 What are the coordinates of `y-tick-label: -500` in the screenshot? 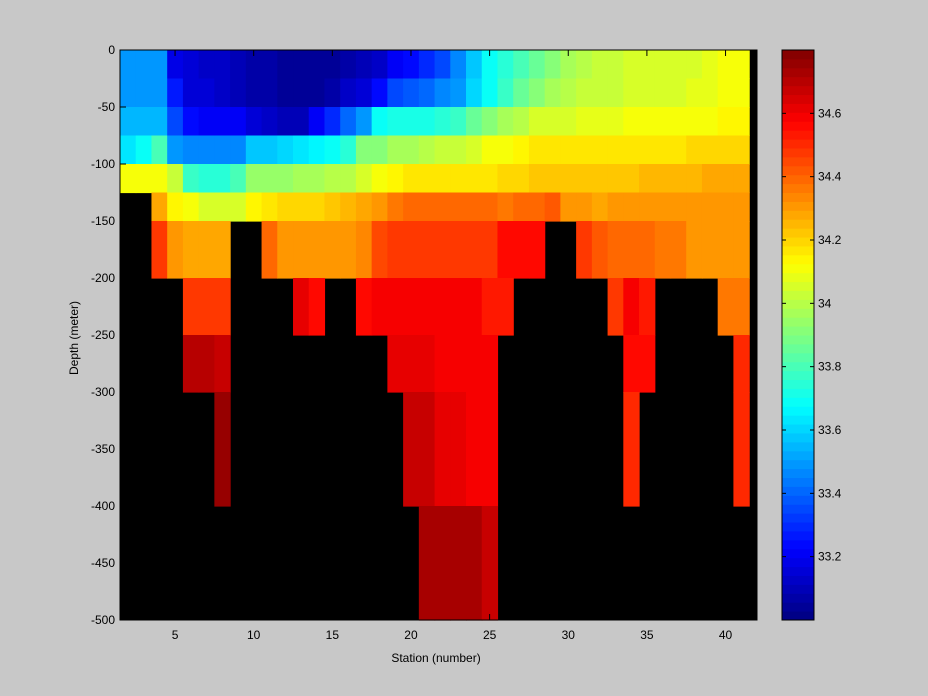 It's located at (103, 620).